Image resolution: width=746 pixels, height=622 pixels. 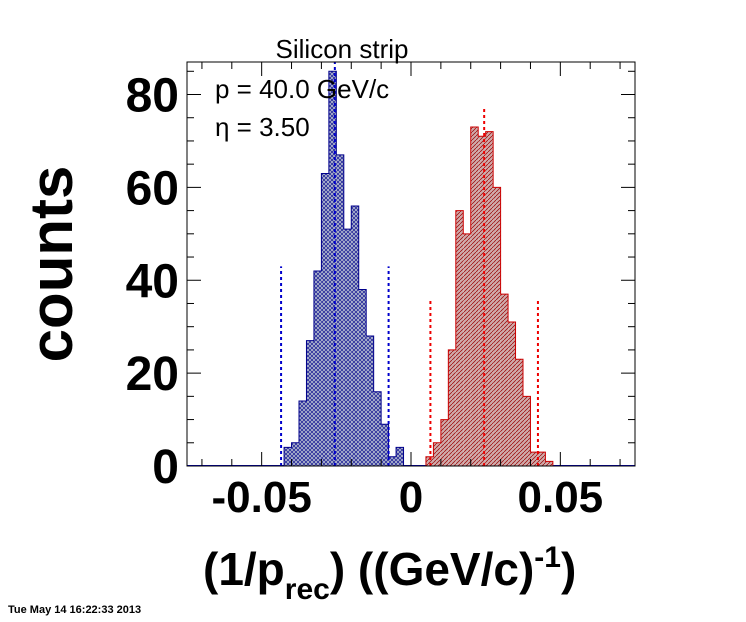 What do you see at coordinates (411, 497) in the screenshot?
I see `x-tick-label: 0` at bounding box center [411, 497].